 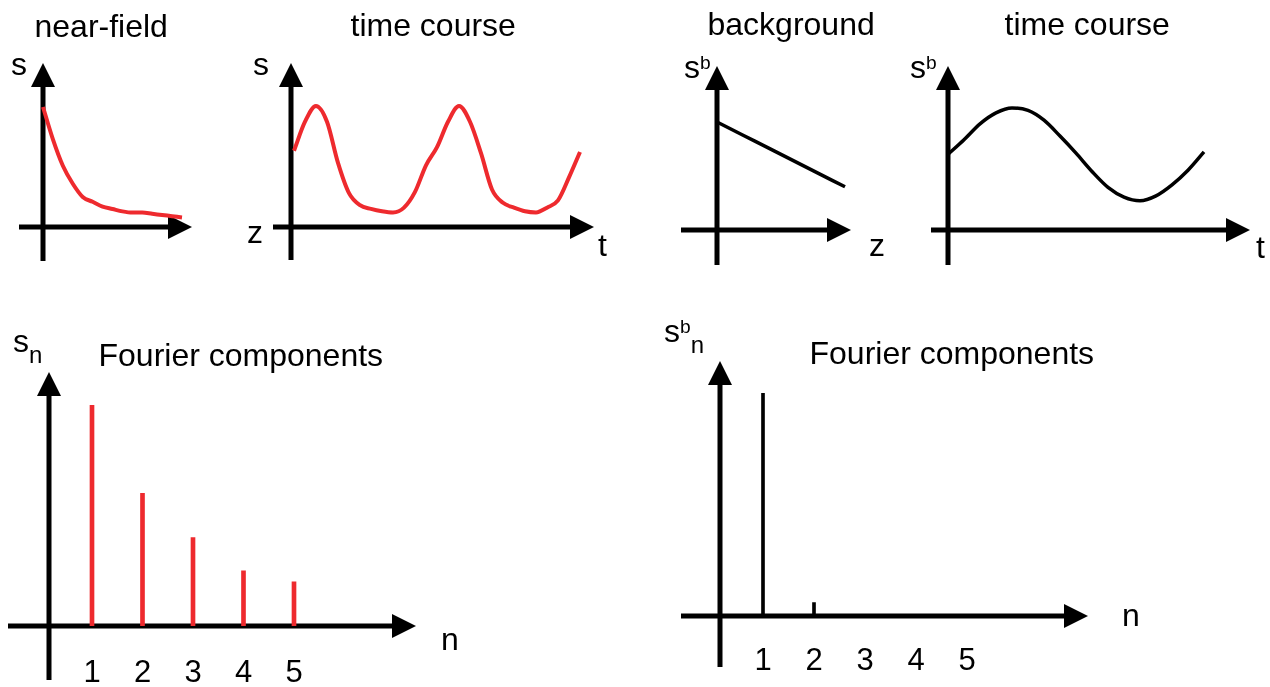 What do you see at coordinates (28, 346) in the screenshot?
I see `y-axis-title: s$_{n}$` at bounding box center [28, 346].